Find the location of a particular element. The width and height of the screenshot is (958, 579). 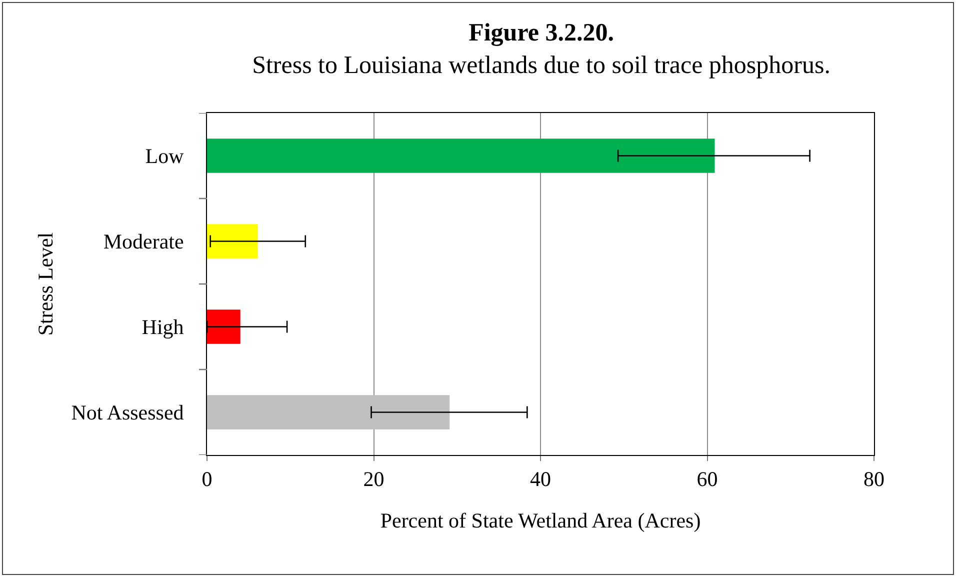

chart-subtitle: Stress to Louisiana wetlands due to soil trace phosphorus. is located at coordinates (541, 66).